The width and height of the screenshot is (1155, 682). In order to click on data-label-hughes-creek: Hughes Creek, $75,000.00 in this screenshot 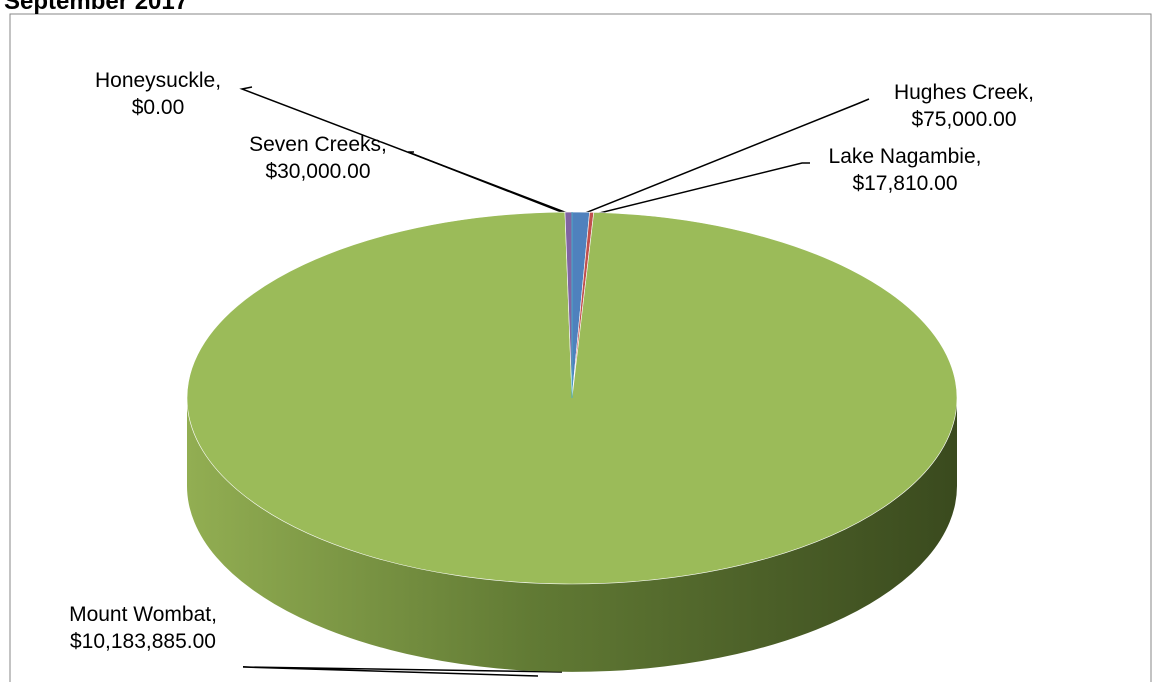, I will do `click(964, 106)`.